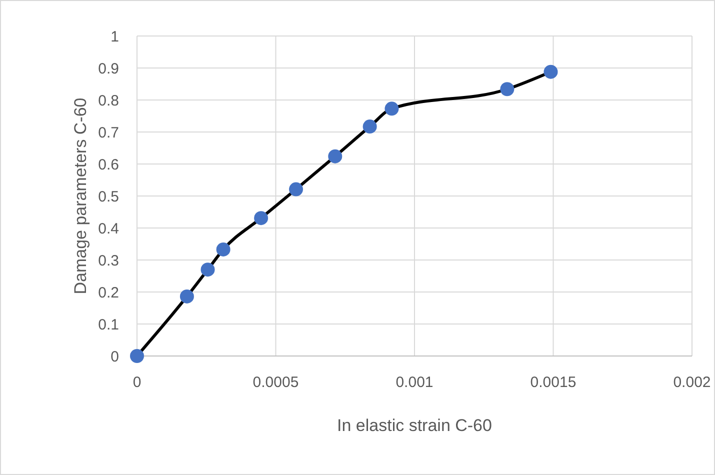 The height and width of the screenshot is (475, 715). What do you see at coordinates (108, 133) in the screenshot?
I see `y-tick-label: 0.7` at bounding box center [108, 133].